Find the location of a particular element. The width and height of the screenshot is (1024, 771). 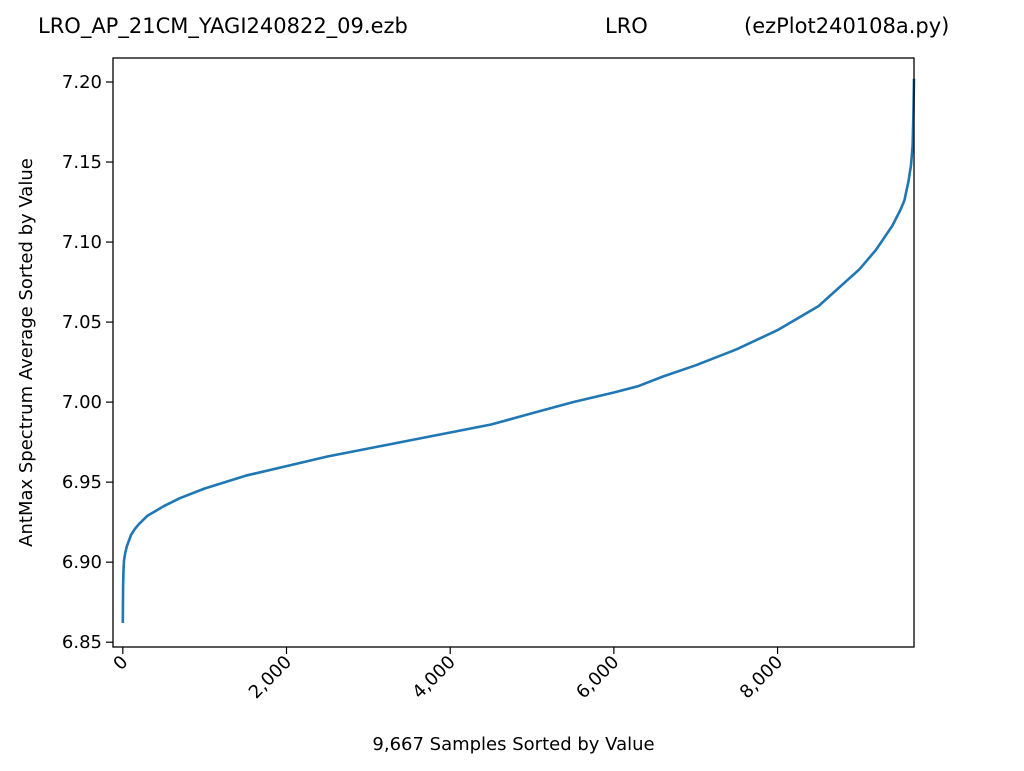

y-tick-label: 7.05 is located at coordinates (82, 322).